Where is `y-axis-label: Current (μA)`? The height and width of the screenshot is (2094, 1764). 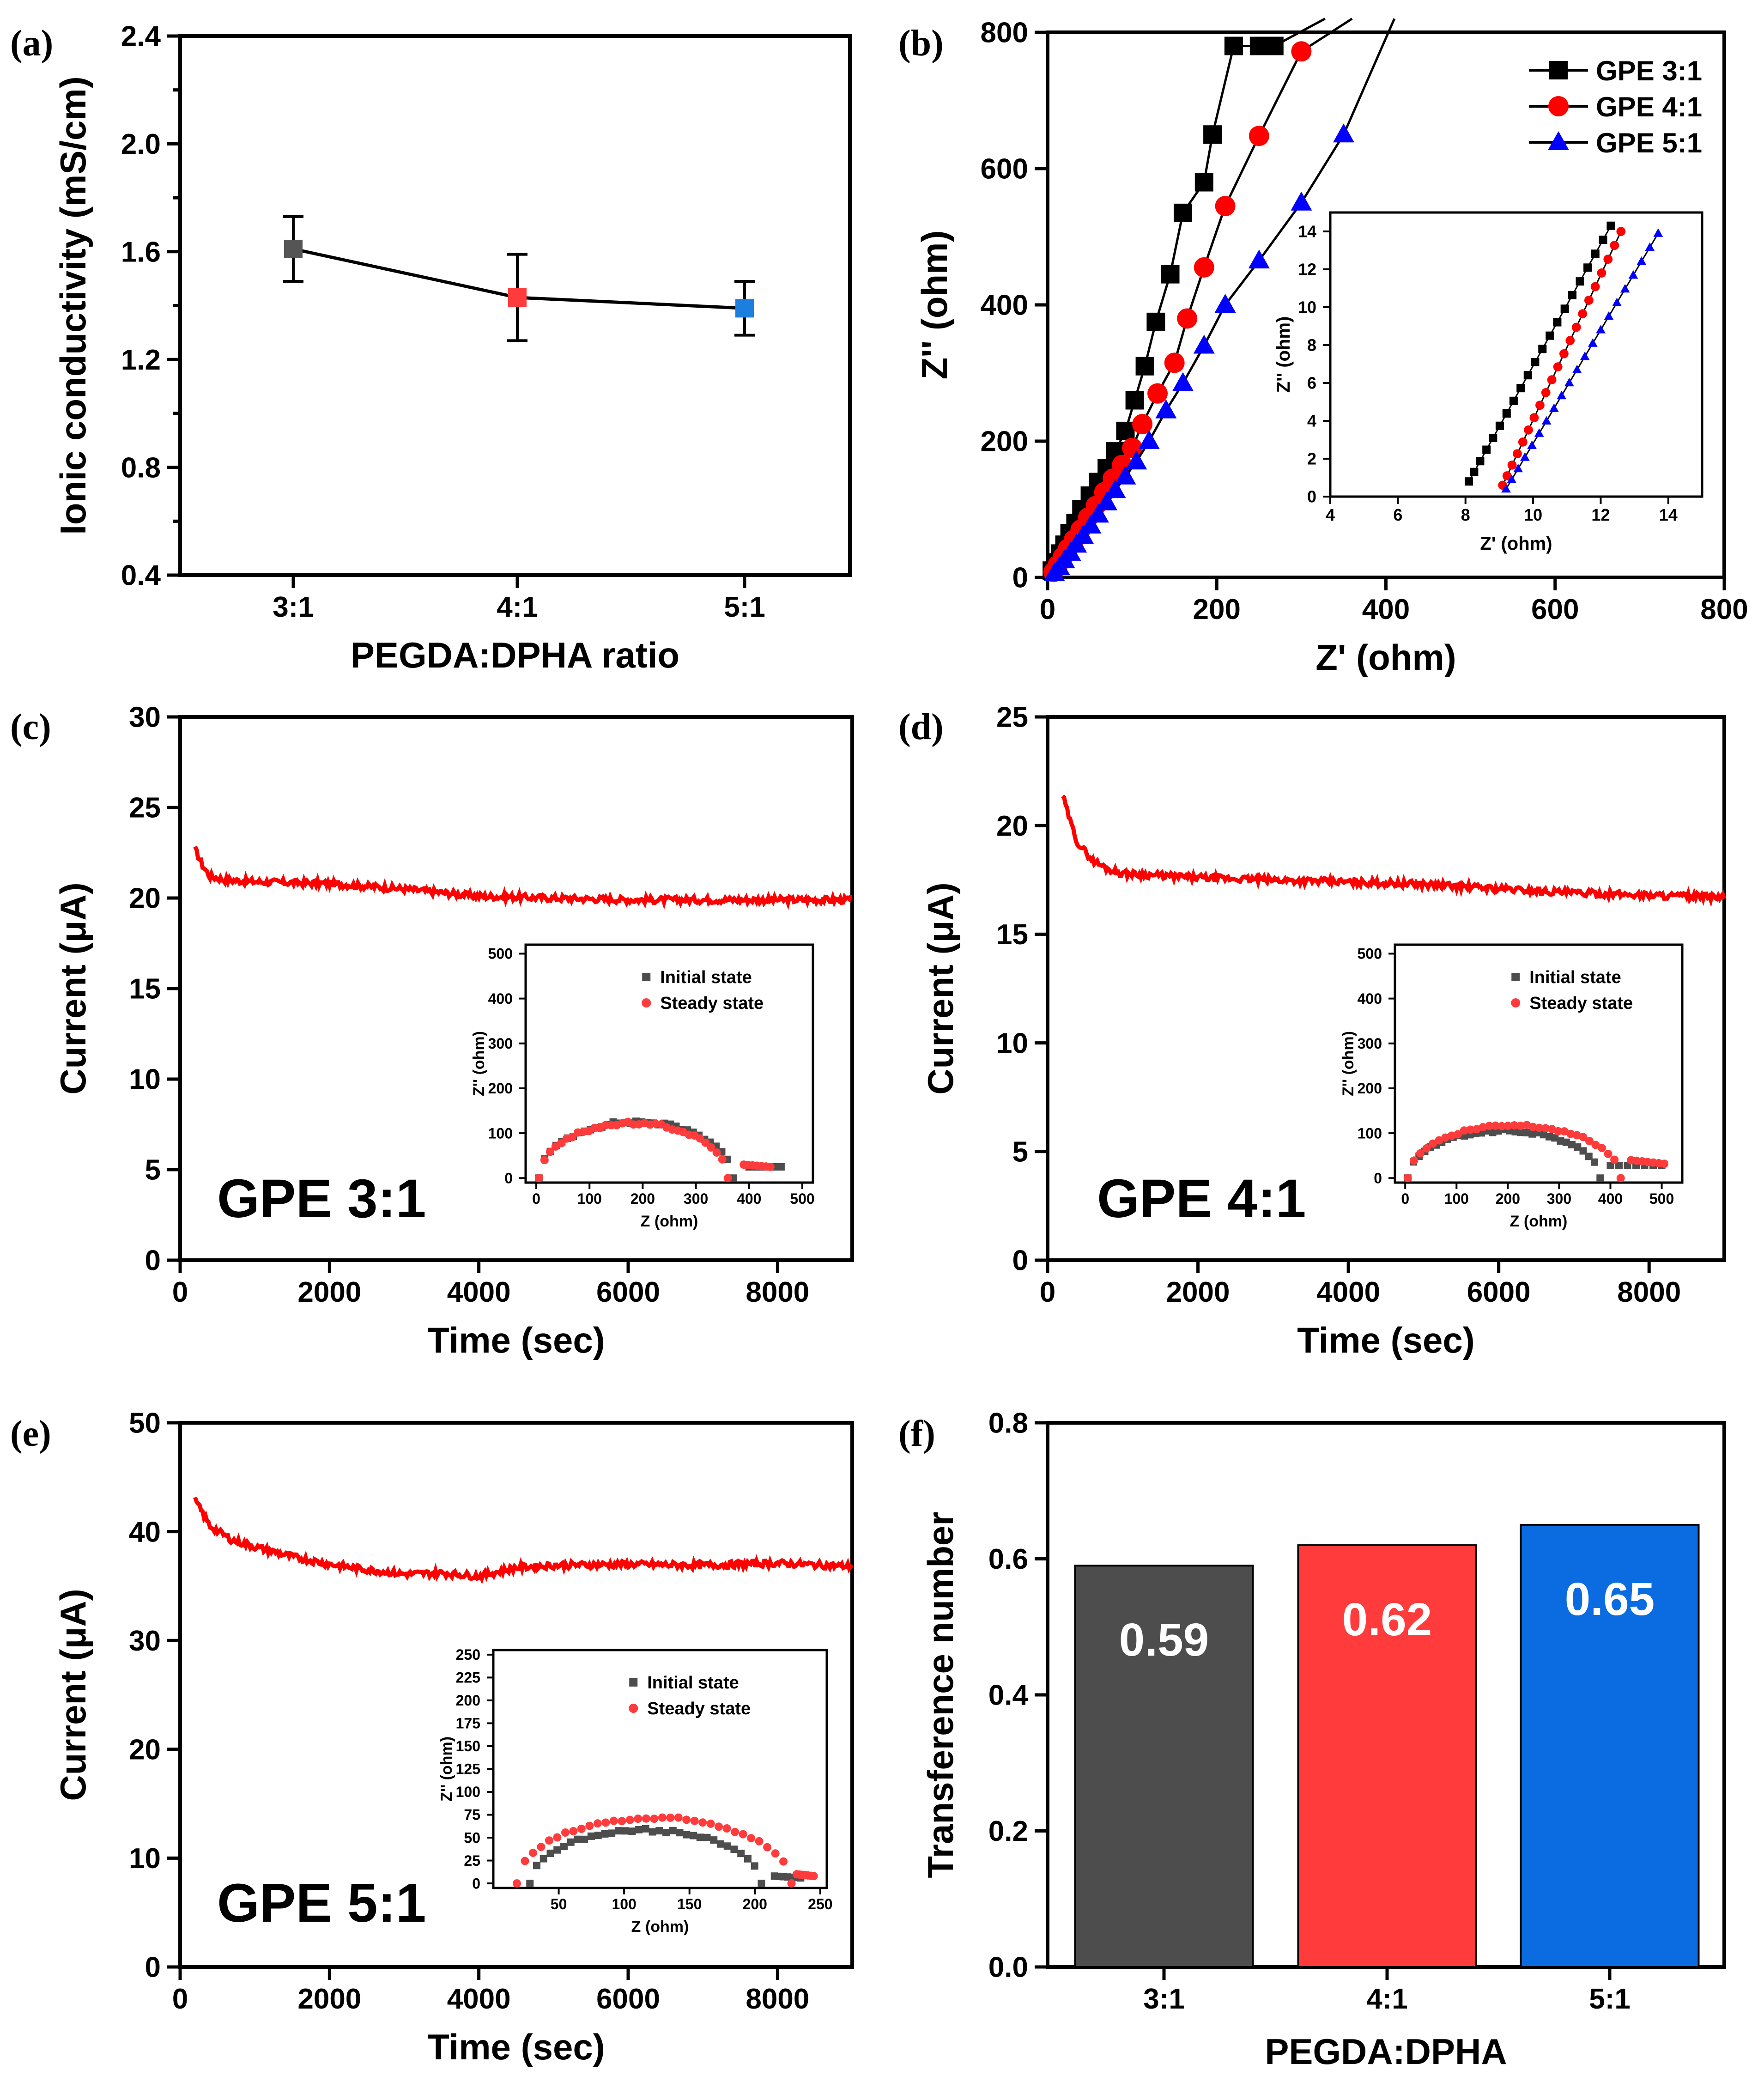
y-axis-label: Current (μA) is located at coordinates (73, 988).